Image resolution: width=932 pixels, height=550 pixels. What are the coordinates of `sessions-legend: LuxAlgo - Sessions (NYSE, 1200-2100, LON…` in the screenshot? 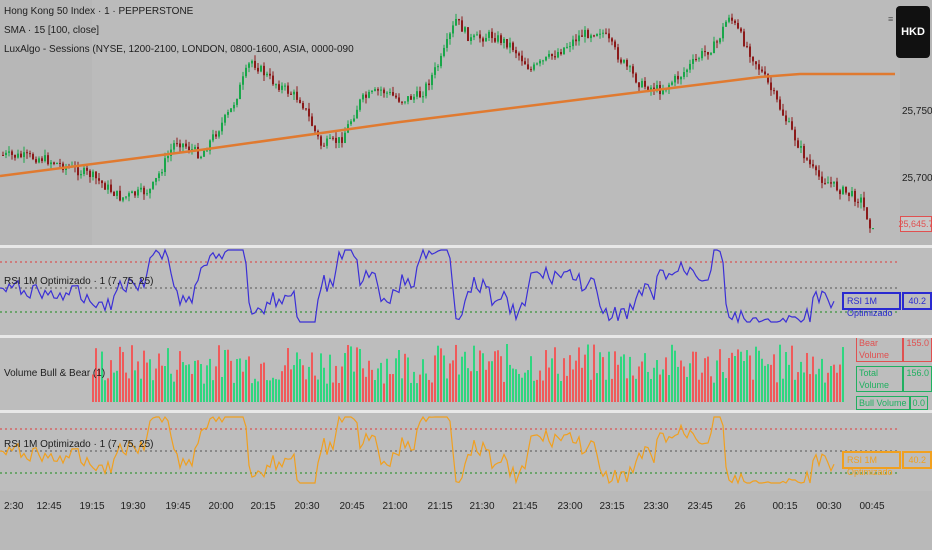 It's located at (179, 49).